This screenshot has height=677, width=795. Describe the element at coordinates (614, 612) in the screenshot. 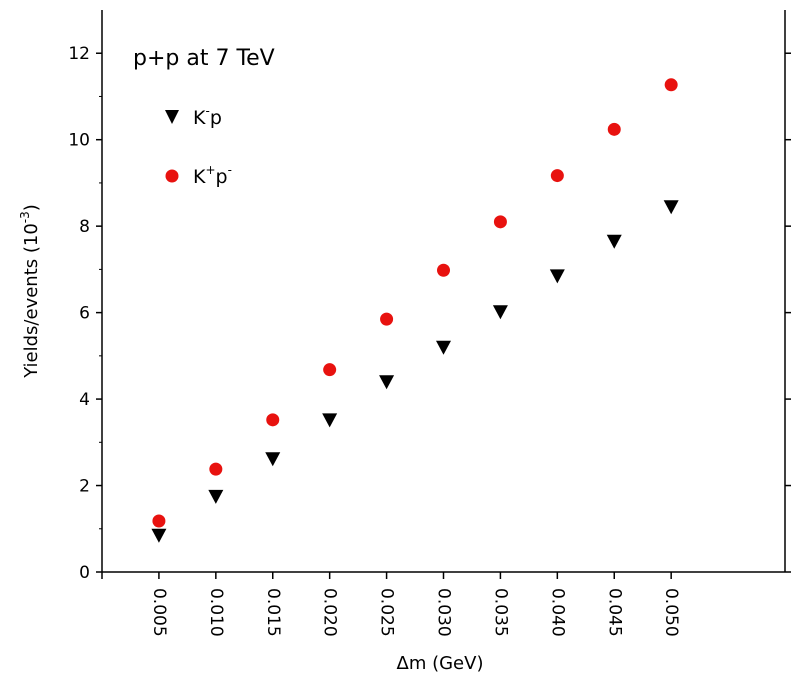

I see `x-tick-label: 0.045` at that location.